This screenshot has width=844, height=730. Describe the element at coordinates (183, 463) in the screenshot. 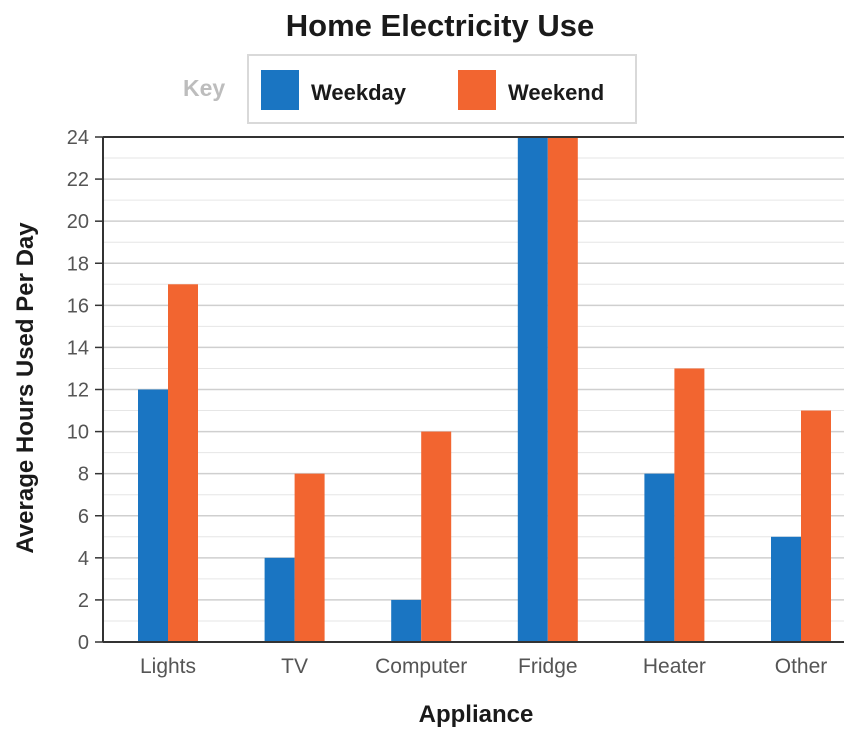

I see `bar-weekend-lights` at that location.